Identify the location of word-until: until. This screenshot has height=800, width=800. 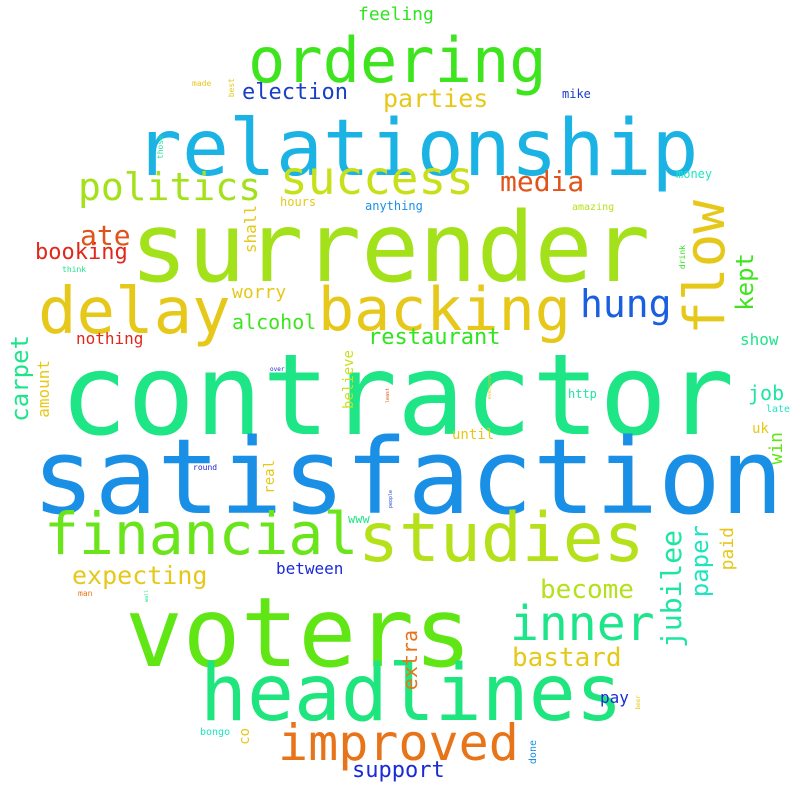
(473, 435).